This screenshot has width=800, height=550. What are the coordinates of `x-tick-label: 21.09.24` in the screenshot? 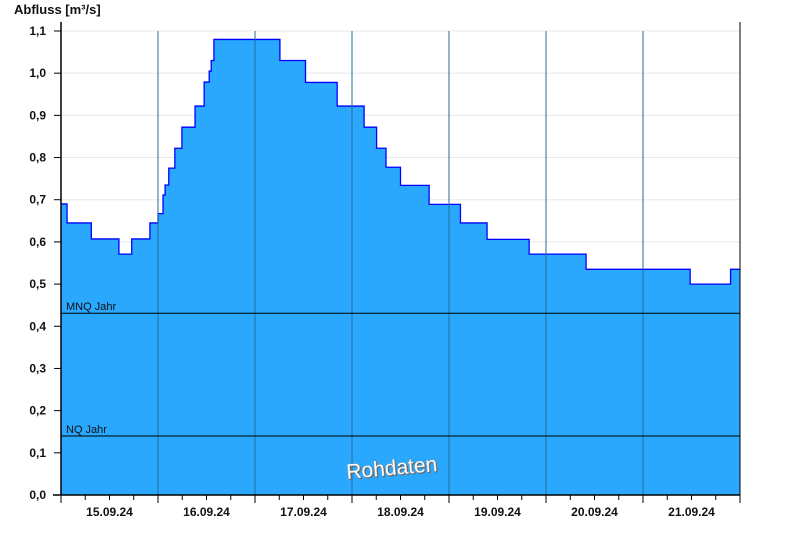 It's located at (691, 512).